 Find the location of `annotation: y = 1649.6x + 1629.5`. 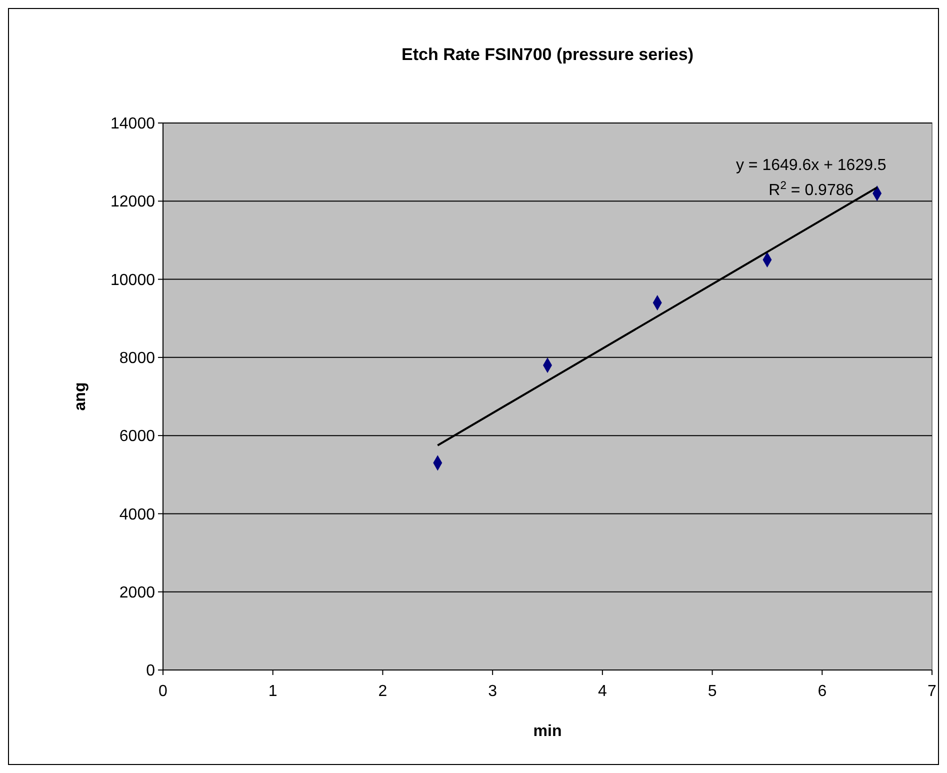

annotation: y = 1649.6x + 1629.5 is located at coordinates (811, 165).